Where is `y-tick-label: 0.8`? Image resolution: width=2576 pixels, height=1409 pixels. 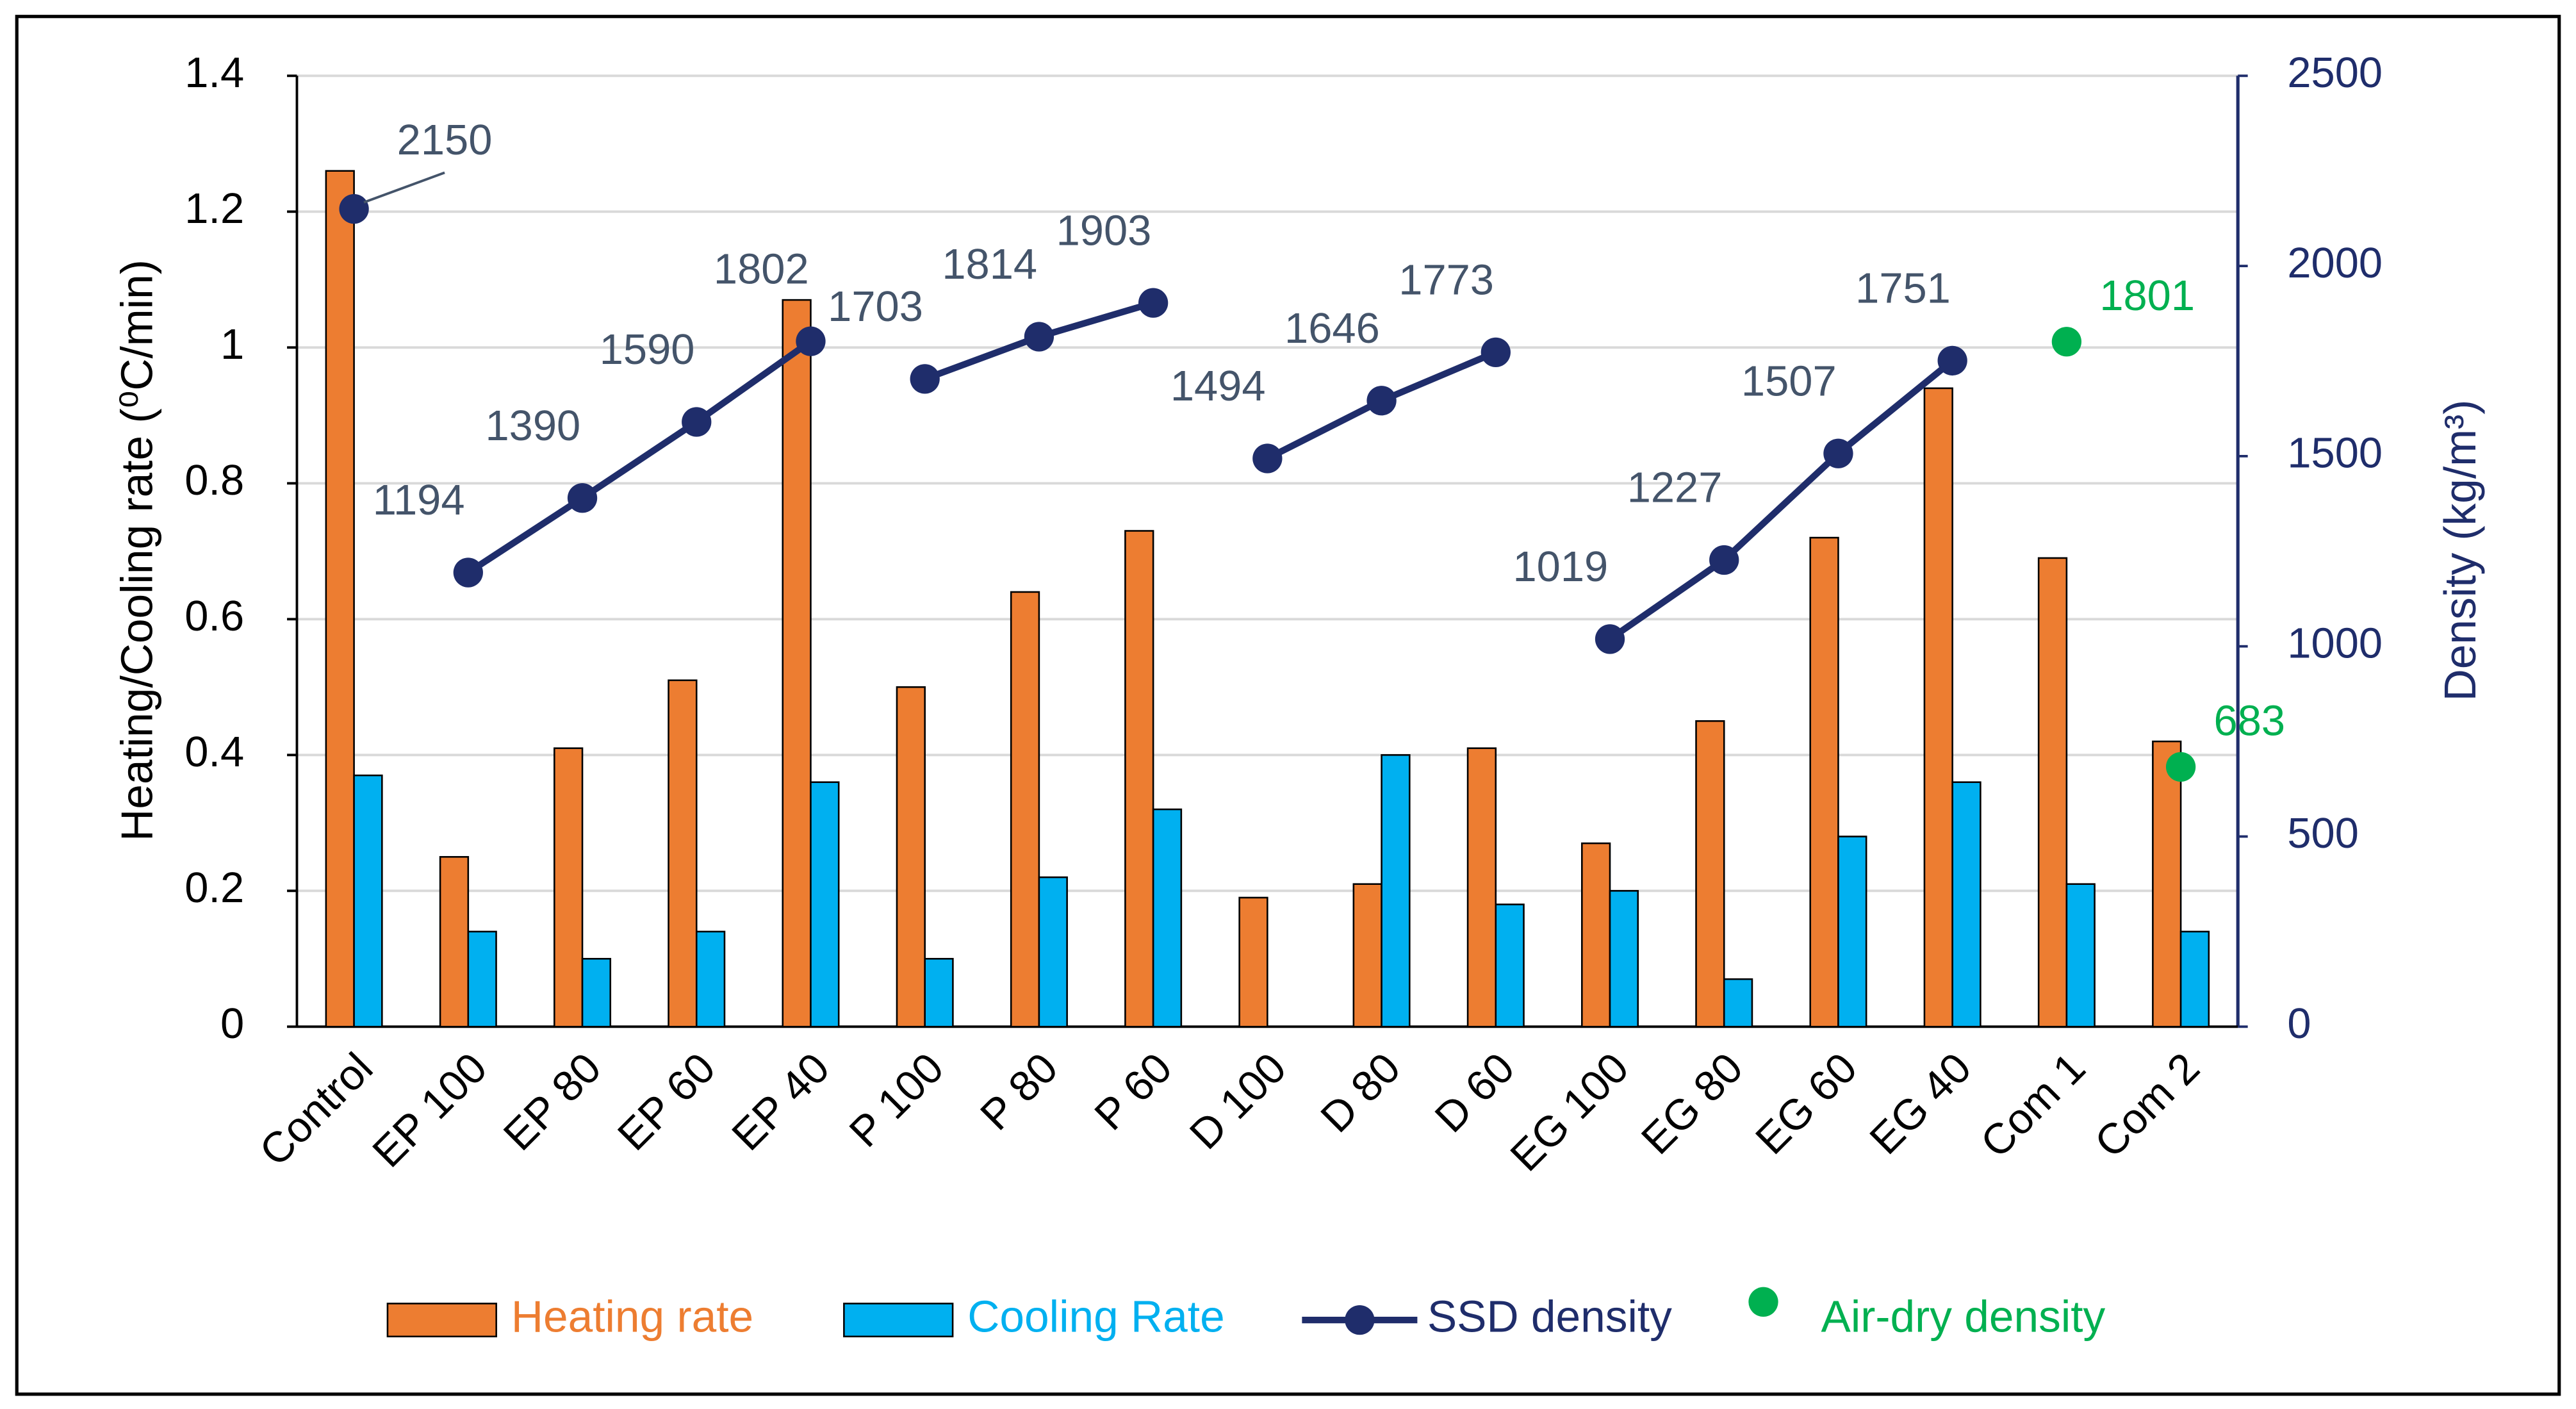
y-tick-label: 0.8 is located at coordinates (214, 480).